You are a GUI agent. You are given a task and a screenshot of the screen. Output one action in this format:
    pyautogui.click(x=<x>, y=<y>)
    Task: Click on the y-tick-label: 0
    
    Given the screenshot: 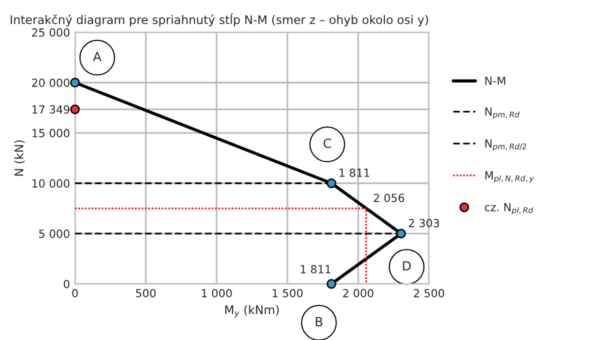 What is the action you would take?
    pyautogui.click(x=67, y=284)
    